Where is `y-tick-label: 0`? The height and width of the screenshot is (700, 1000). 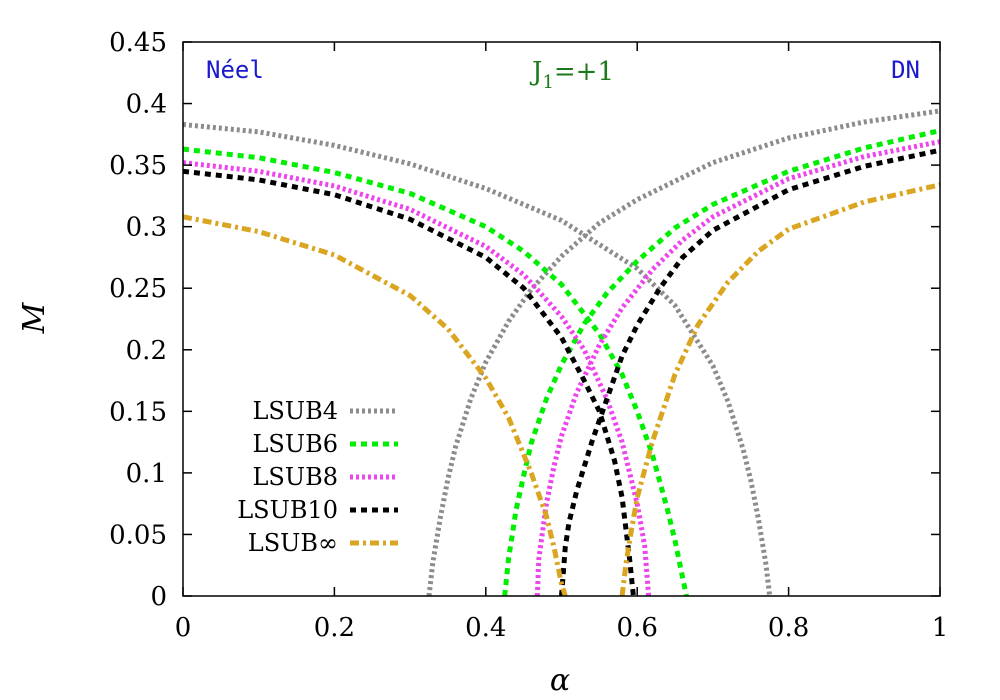
y-tick-label: 0 is located at coordinates (158, 597).